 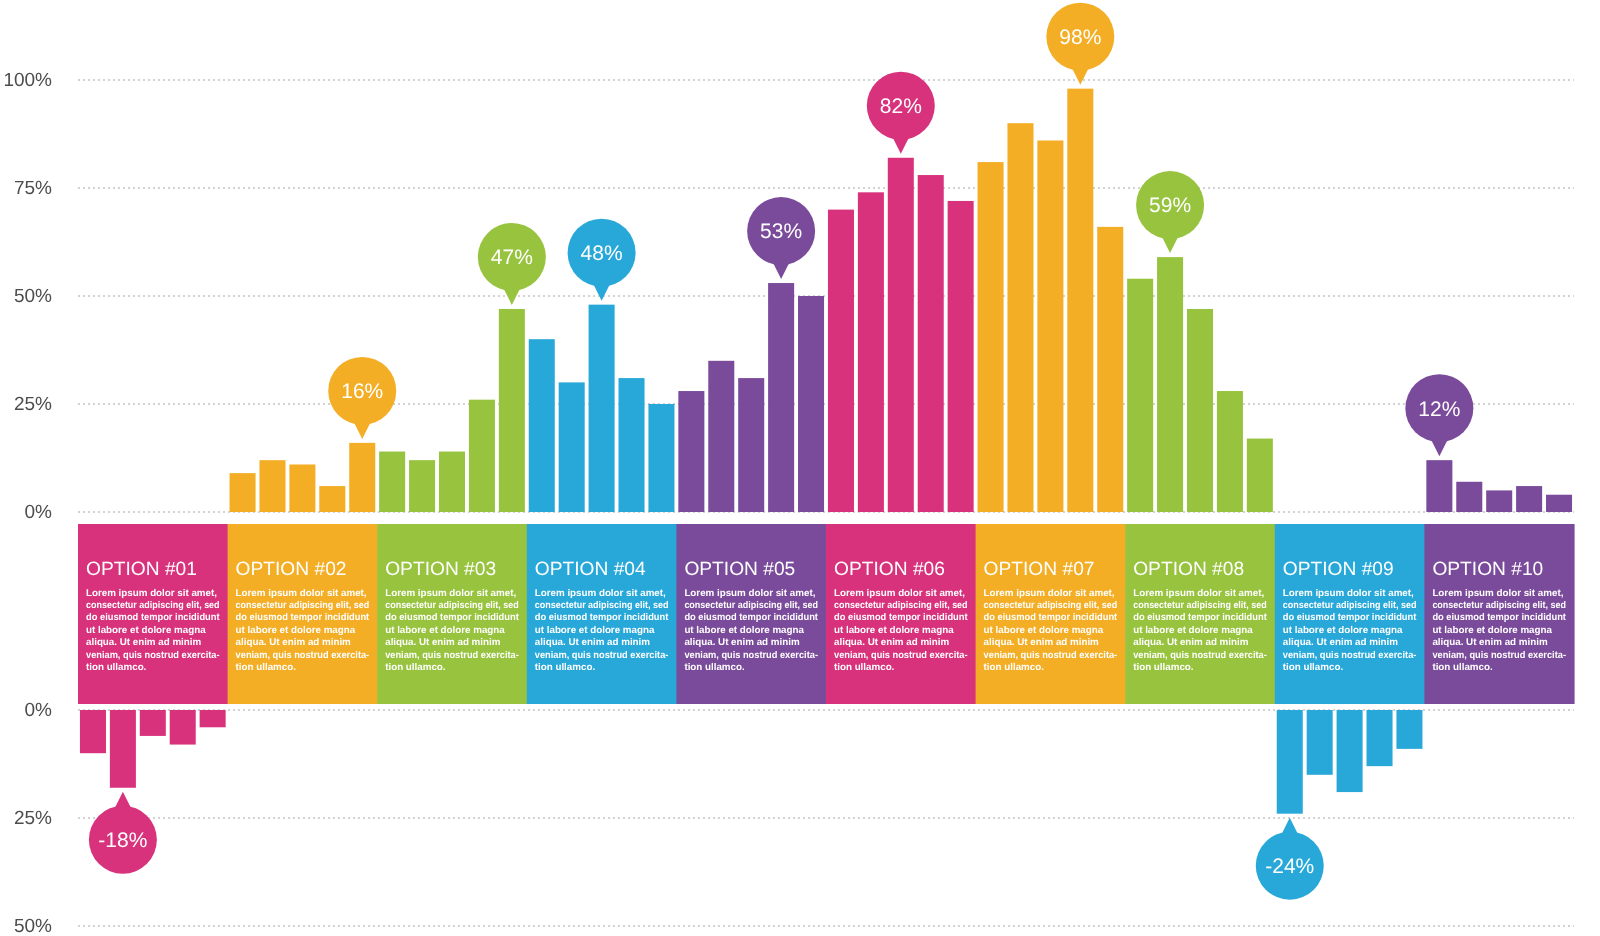 I want to click on category-label: OPTION #05, so click(x=740, y=570).